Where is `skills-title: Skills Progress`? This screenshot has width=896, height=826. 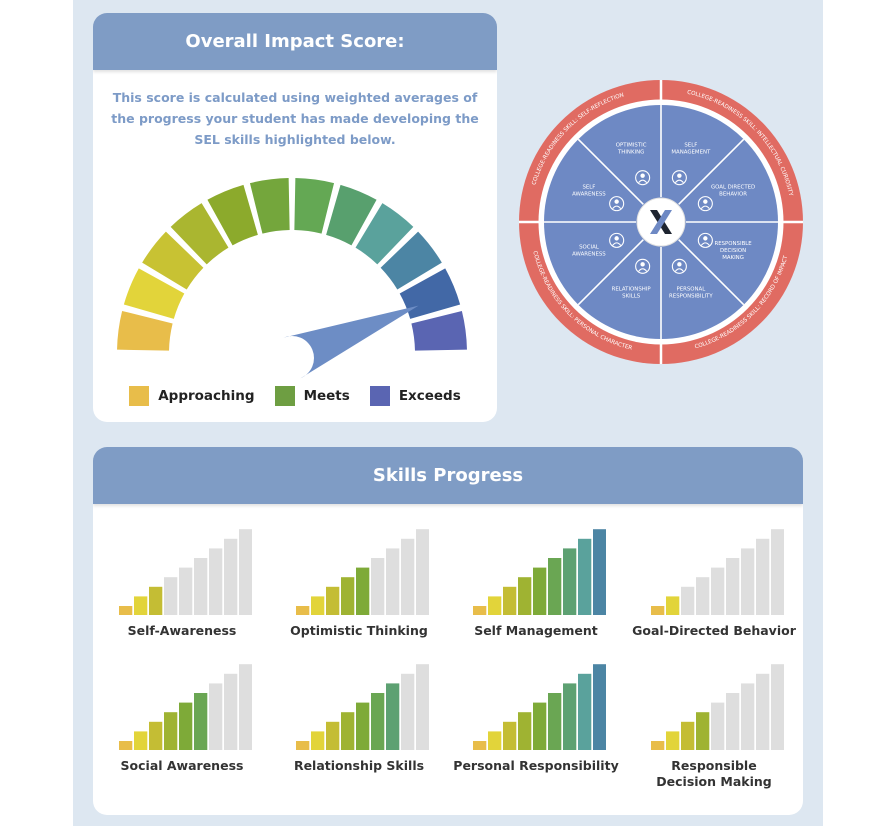 skills-title: Skills Progress is located at coordinates (448, 475).